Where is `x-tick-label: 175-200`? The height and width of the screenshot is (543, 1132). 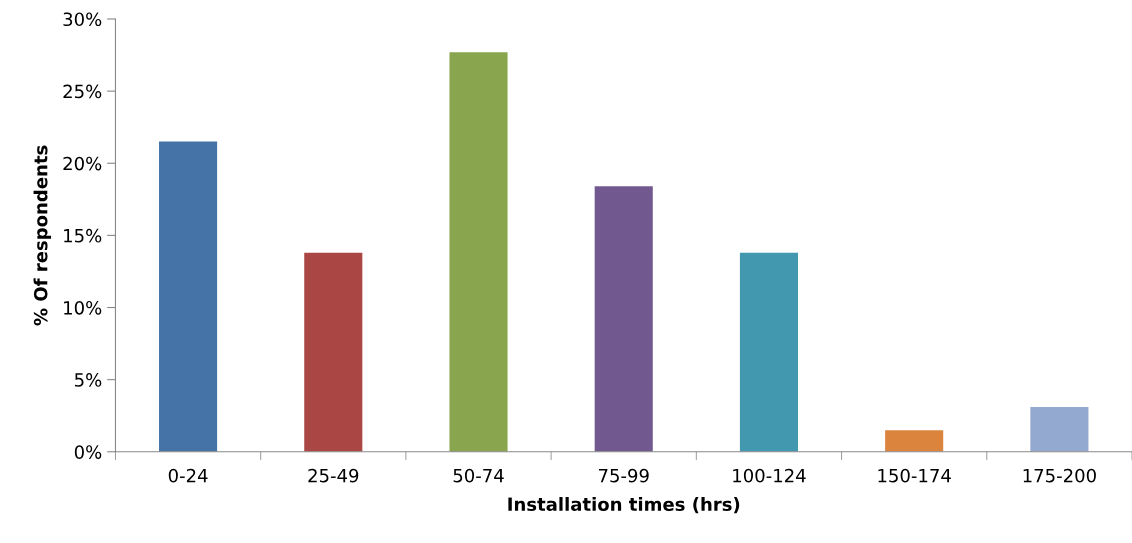
x-tick-label: 175-200 is located at coordinates (1059, 475).